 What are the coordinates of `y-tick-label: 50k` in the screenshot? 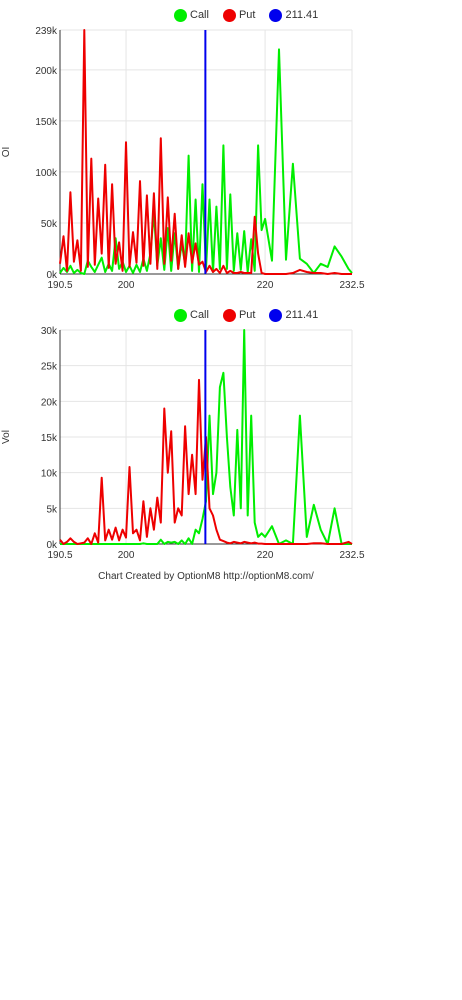 It's located at (49, 224).